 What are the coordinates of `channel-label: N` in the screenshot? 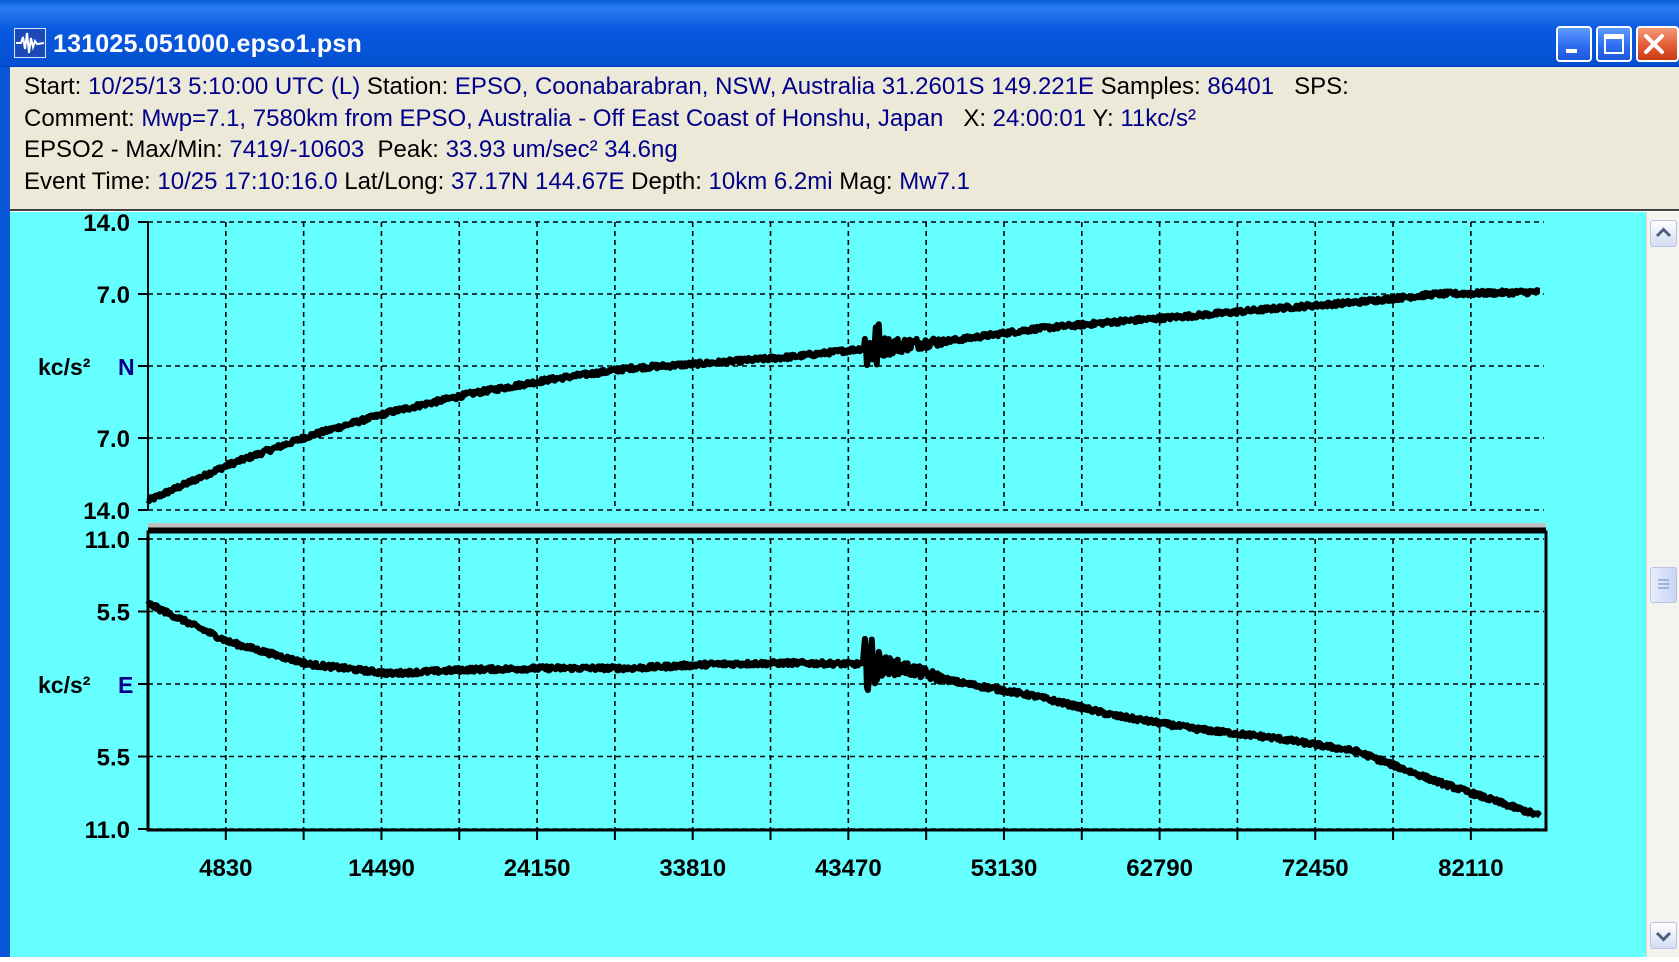 It's located at (126, 367).